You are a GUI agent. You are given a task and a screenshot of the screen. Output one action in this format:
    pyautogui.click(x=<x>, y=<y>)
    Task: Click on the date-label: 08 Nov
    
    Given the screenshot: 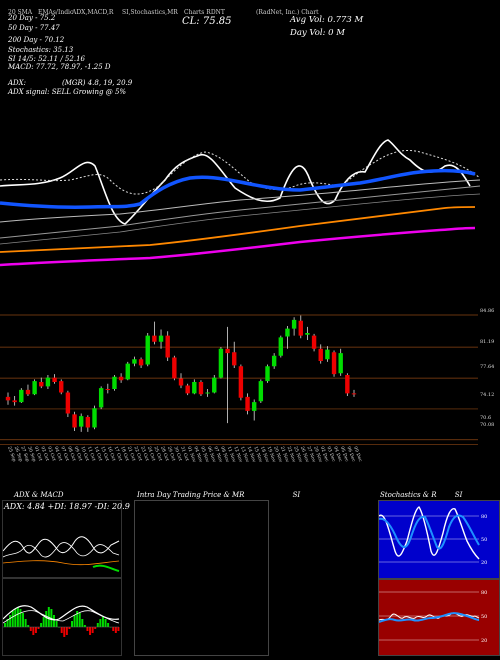 What is the action you would take?
    pyautogui.click(x=224, y=455)
    